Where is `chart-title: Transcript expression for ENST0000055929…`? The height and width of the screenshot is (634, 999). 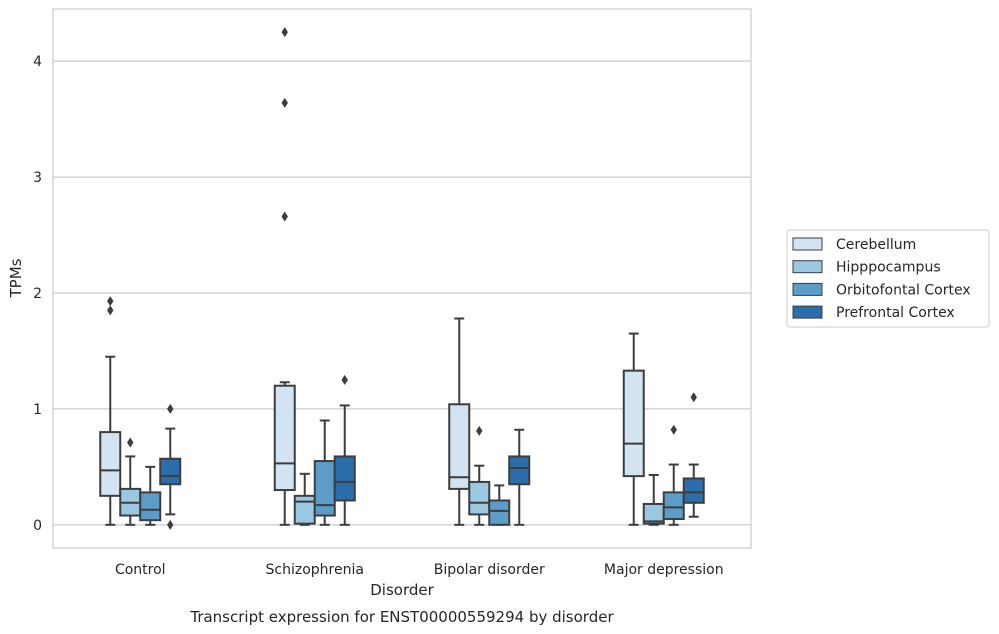
chart-title: Transcript expression for ENST0000055929… is located at coordinates (401, 617).